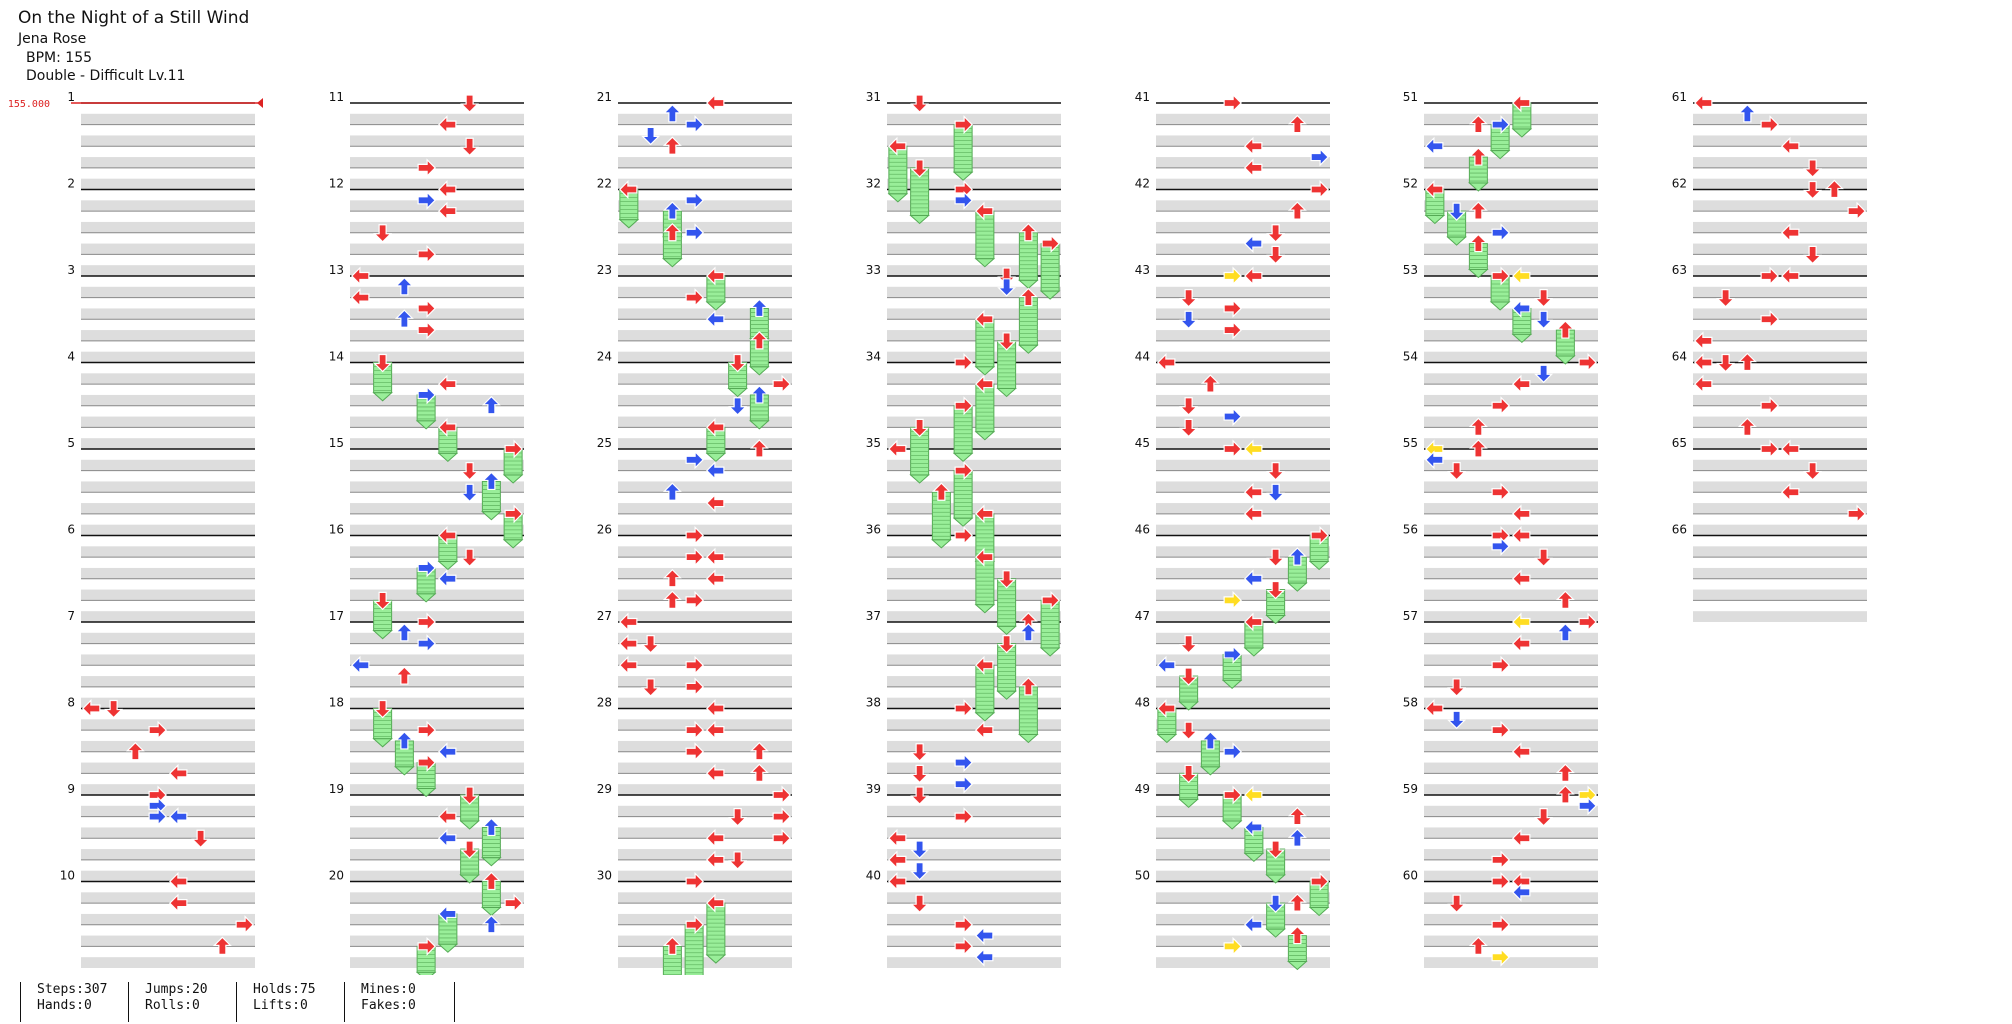 Image resolution: width=2012 pixels, height=1024 pixels. Describe the element at coordinates (1142, 357) in the screenshot. I see `measure-number: 44` at that location.